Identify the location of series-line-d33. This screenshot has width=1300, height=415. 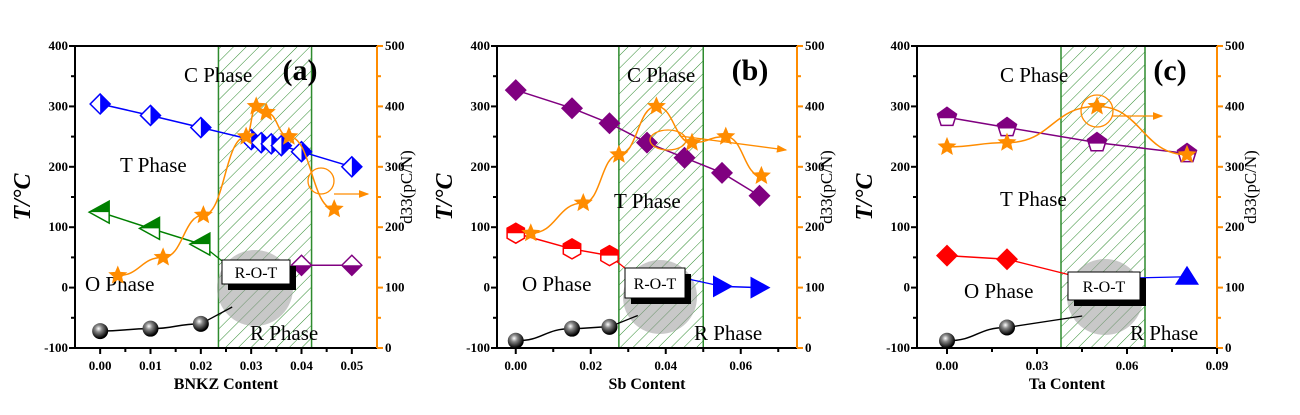
(1067, 130).